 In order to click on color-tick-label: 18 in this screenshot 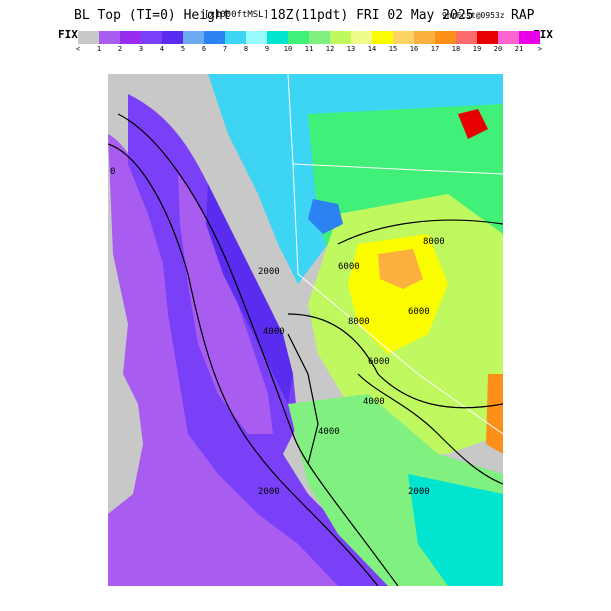, I will do `click(456, 49)`.